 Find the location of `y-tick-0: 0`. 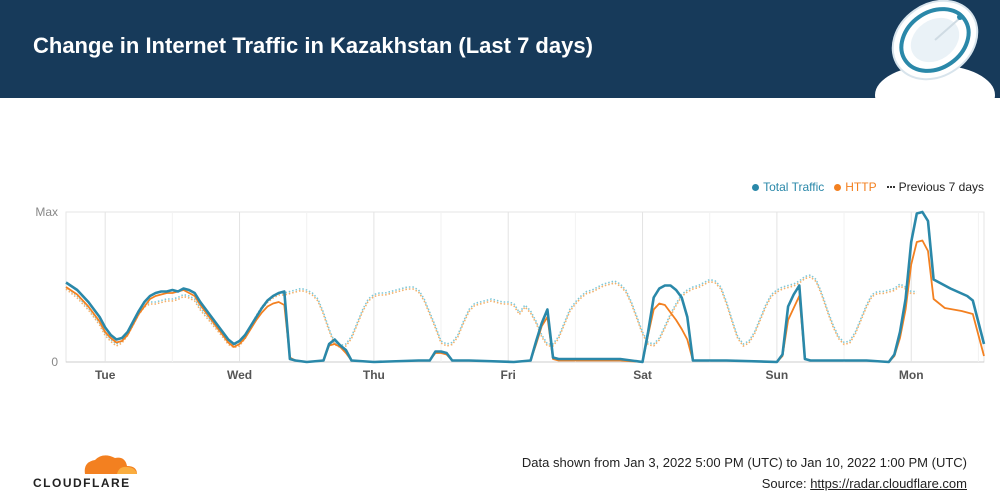

y-tick-0: 0 is located at coordinates (54, 362).